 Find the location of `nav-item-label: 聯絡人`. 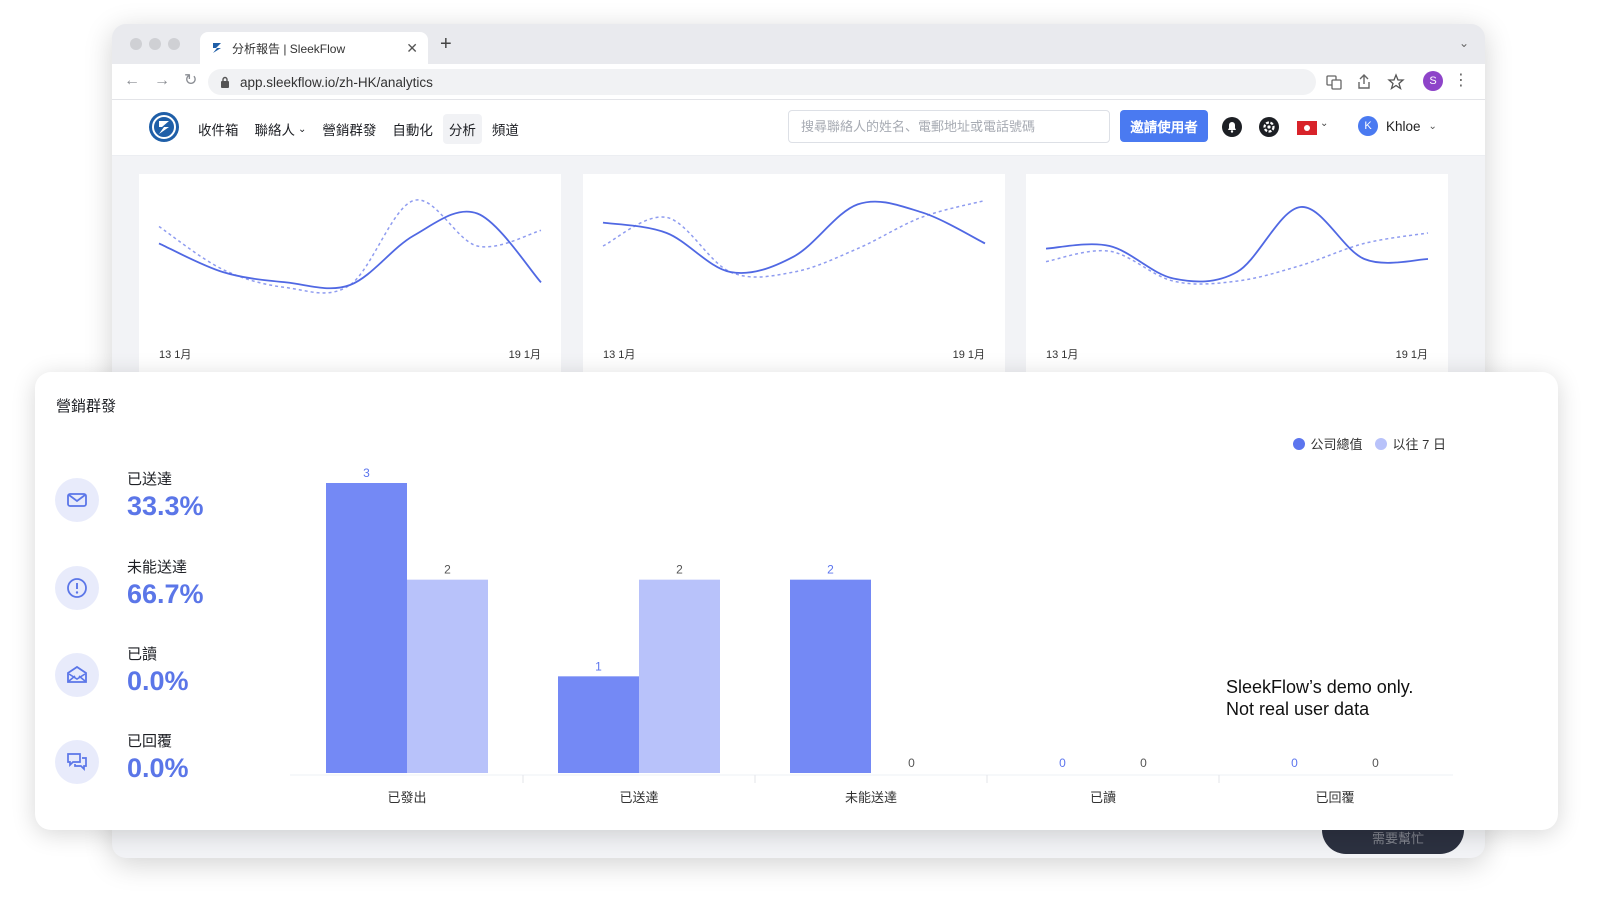

nav-item-label: 聯絡人 is located at coordinates (275, 130).